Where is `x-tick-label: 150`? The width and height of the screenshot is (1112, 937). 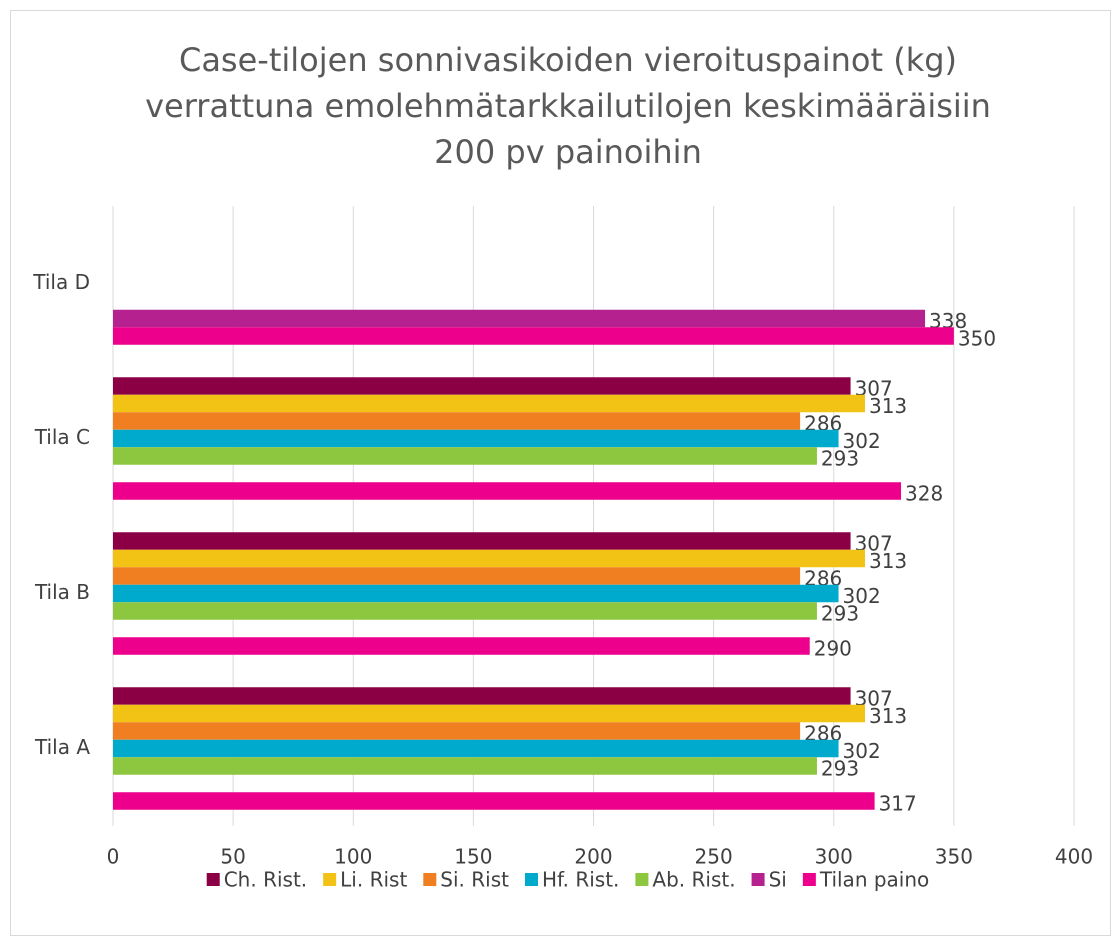 x-tick-label: 150 is located at coordinates (473, 857).